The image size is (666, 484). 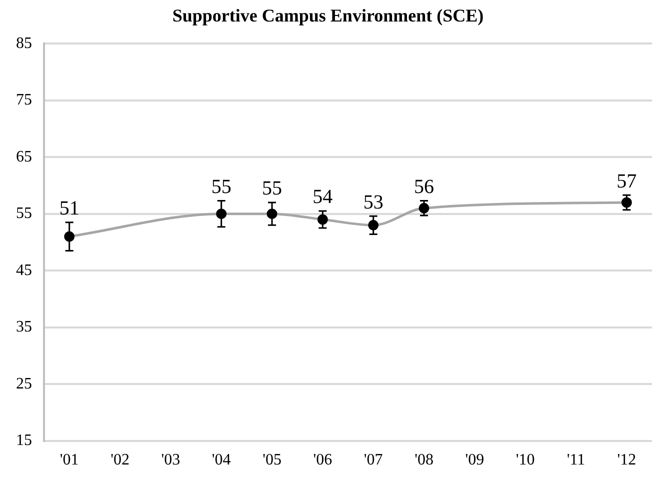 I want to click on data-label: 54, so click(x=322, y=197).